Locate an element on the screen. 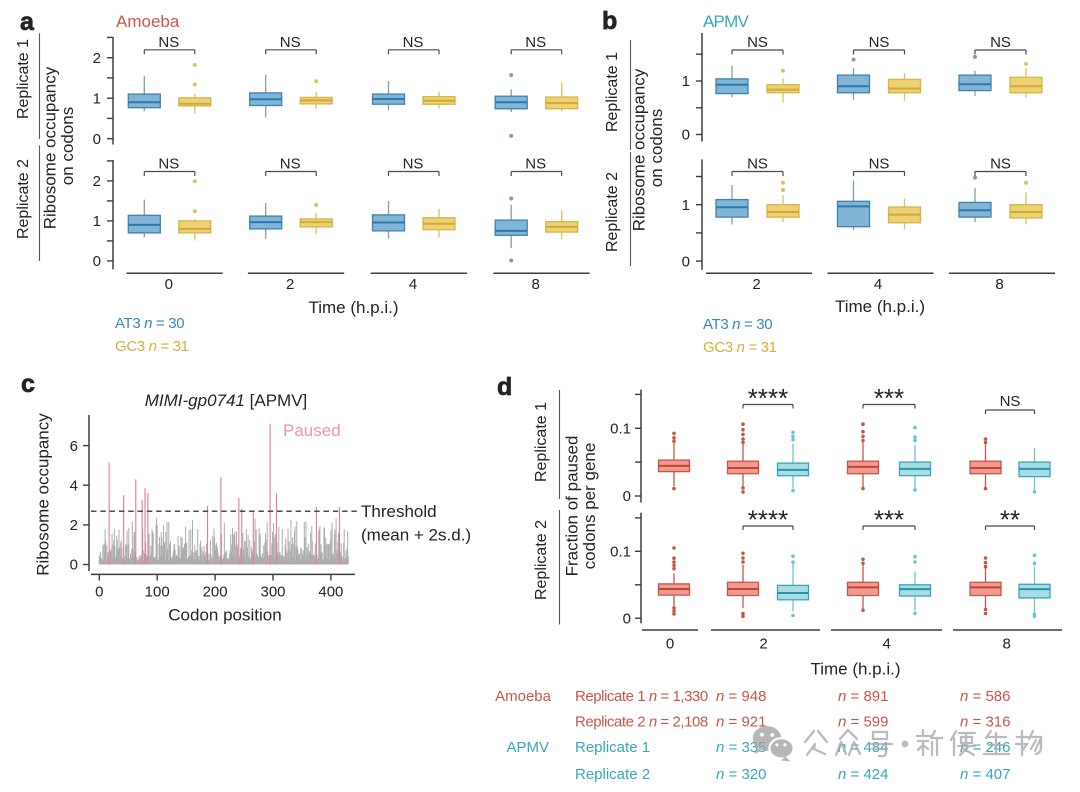  svg-text: n = 407 is located at coordinates (985, 774).